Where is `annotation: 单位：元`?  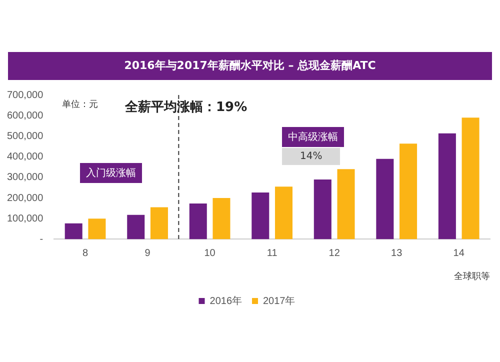 annotation: 单位：元 is located at coordinates (80, 104).